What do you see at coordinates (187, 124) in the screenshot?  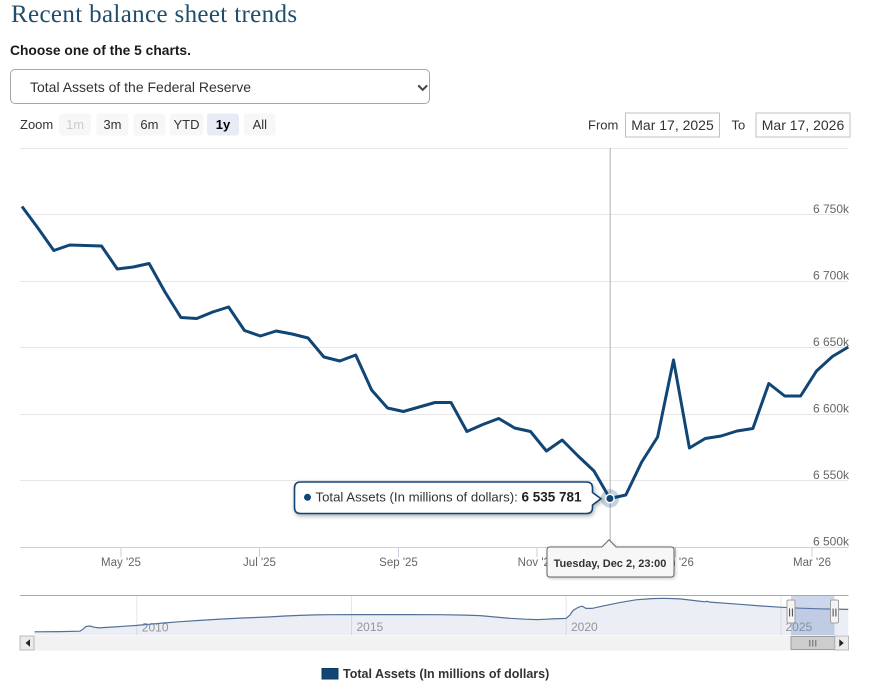 I see `svg-text: YTD` at bounding box center [187, 124].